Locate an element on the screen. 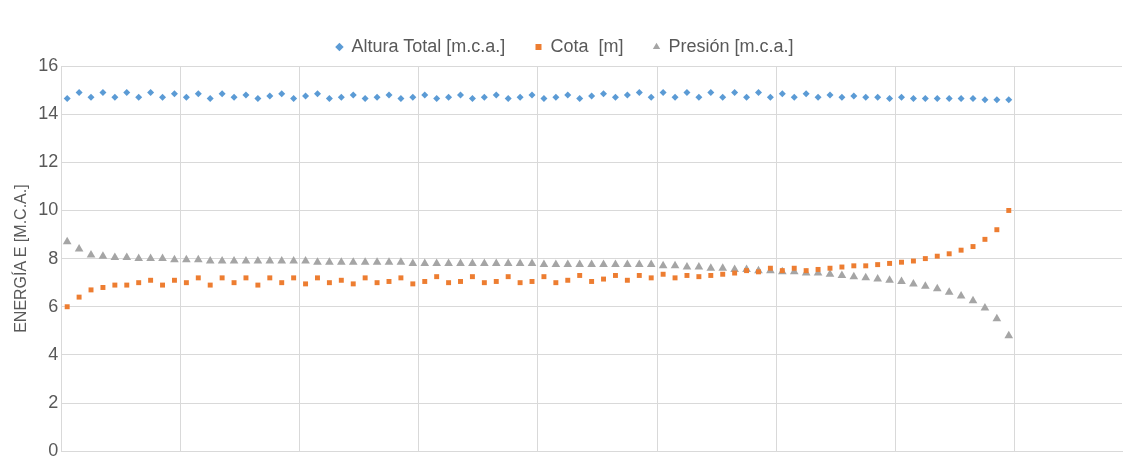 This screenshot has height=473, width=1138. legend-label: Altura Total [m.c.a.] is located at coordinates (428, 45).